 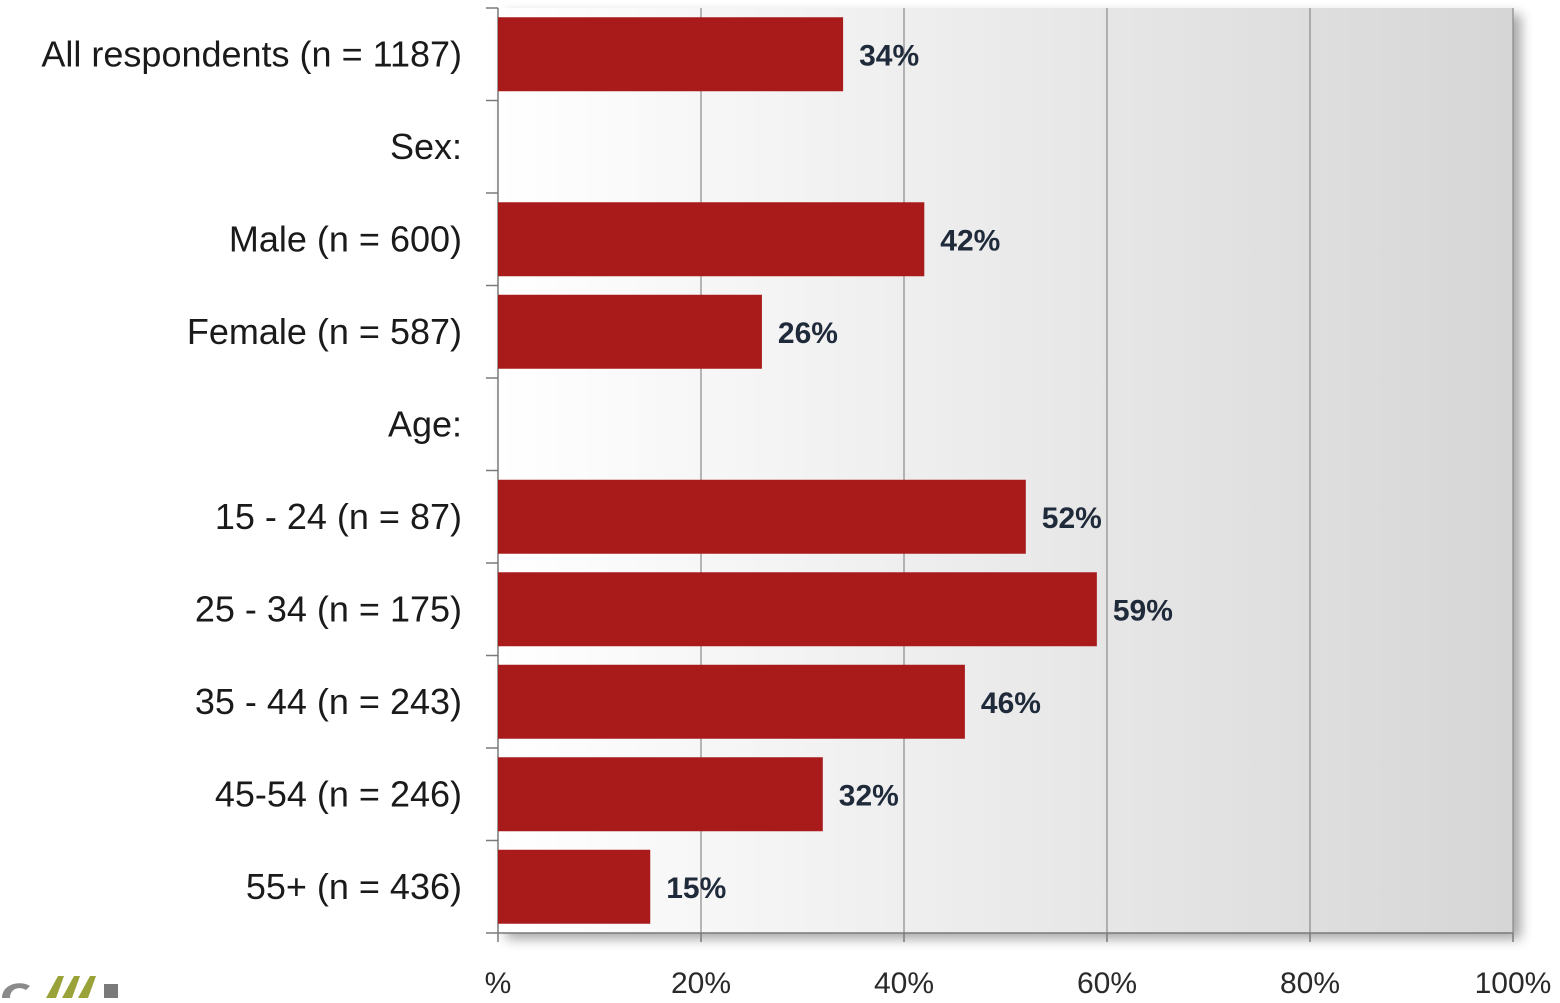 What do you see at coordinates (1072, 518) in the screenshot?
I see `data-label: 52%` at bounding box center [1072, 518].